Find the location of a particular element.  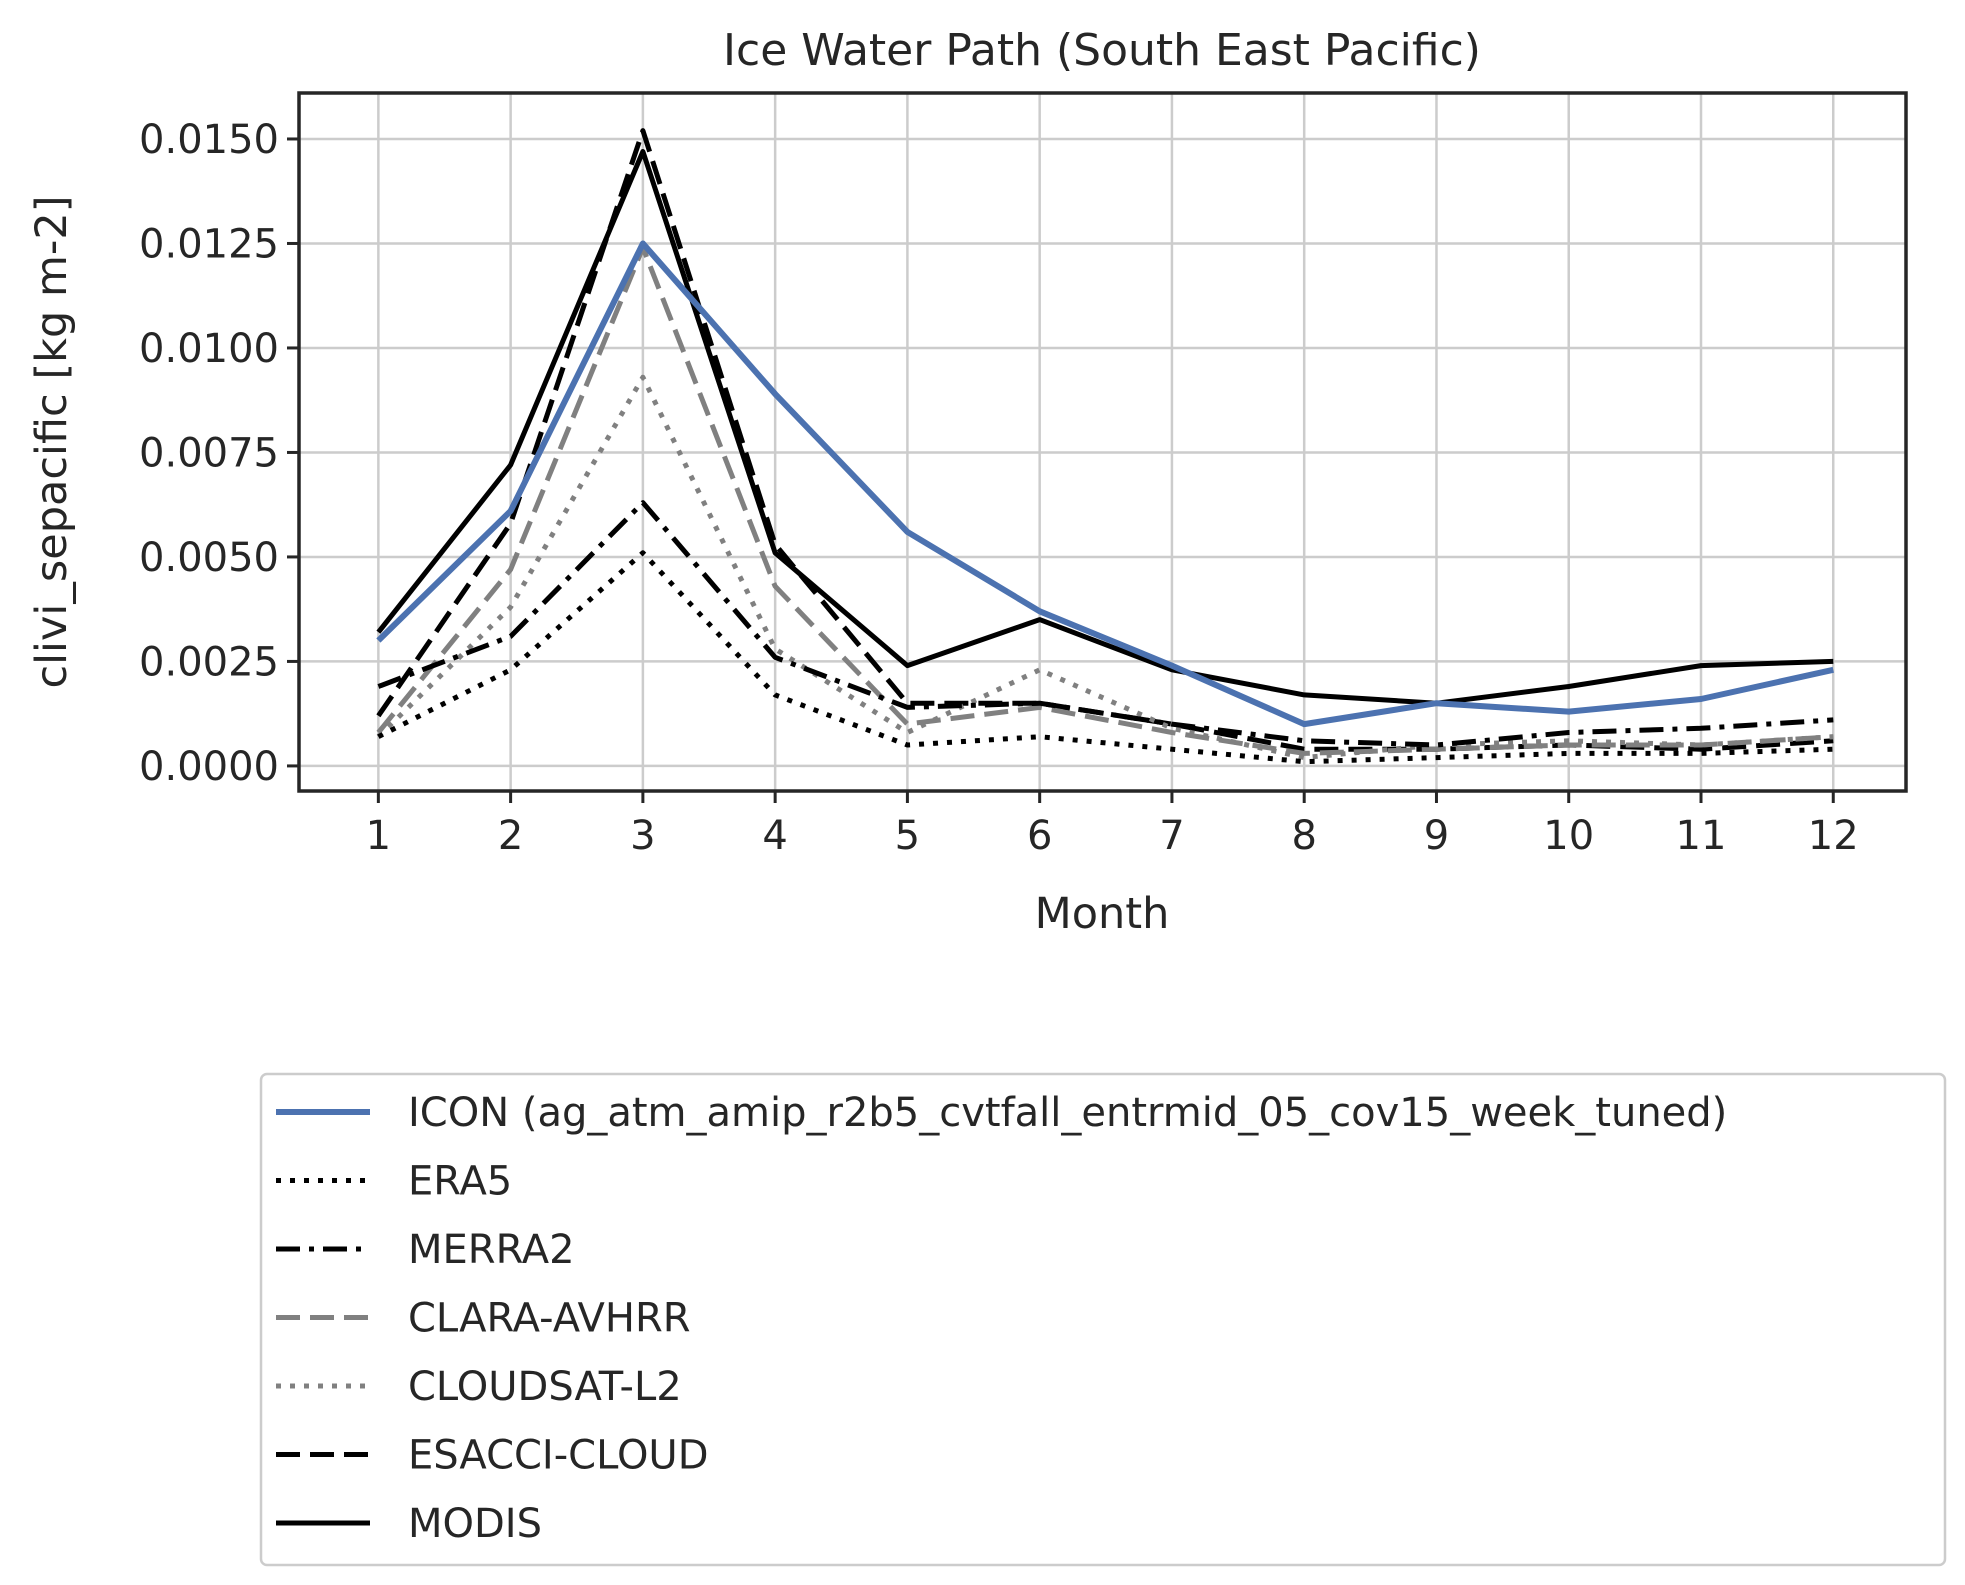

x-tick-label: 11 is located at coordinates (1701, 836).